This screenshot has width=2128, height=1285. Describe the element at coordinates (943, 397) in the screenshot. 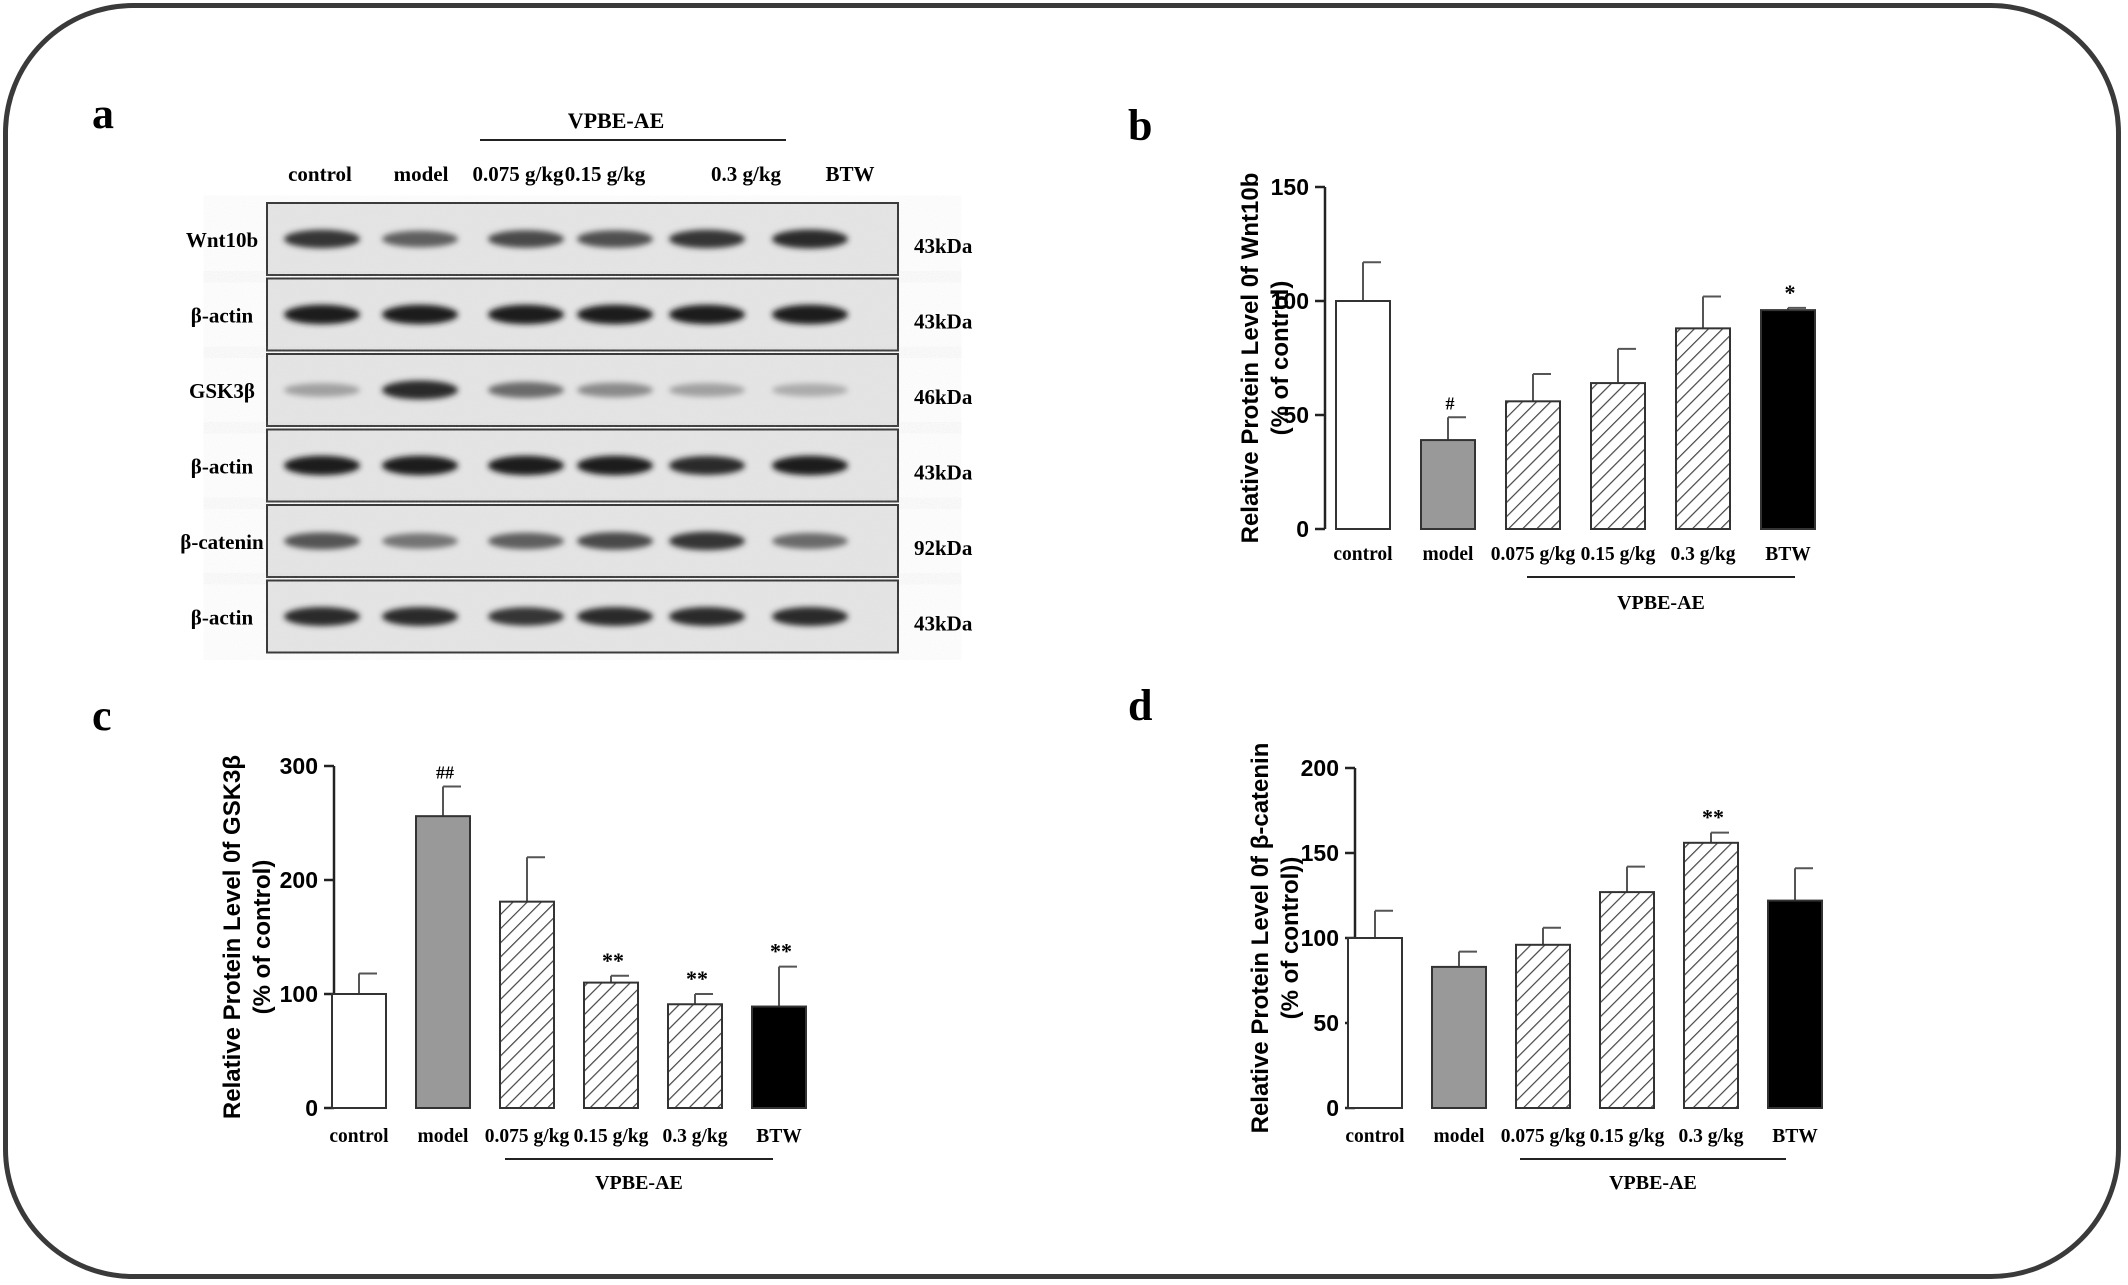

I see `blot-kda-label: 46kDa` at that location.